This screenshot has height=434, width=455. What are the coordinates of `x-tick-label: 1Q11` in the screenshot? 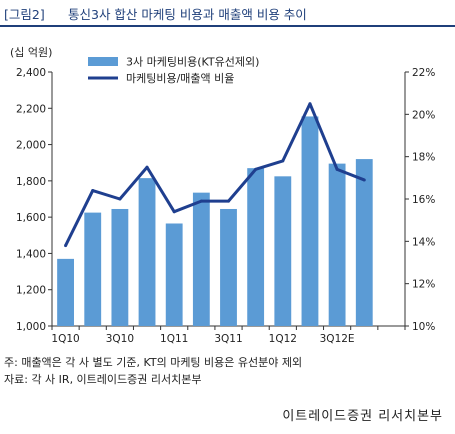 It's located at (174, 339).